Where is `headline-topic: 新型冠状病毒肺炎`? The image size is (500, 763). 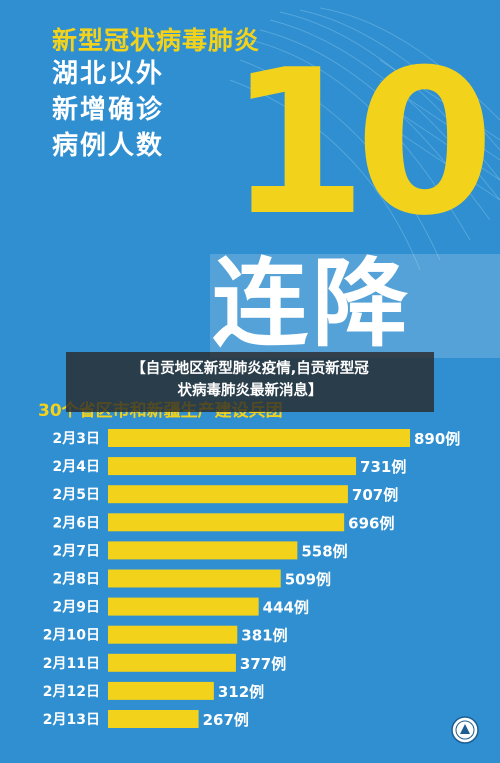 headline-topic: 新型冠状病毒肺炎 is located at coordinates (156, 40).